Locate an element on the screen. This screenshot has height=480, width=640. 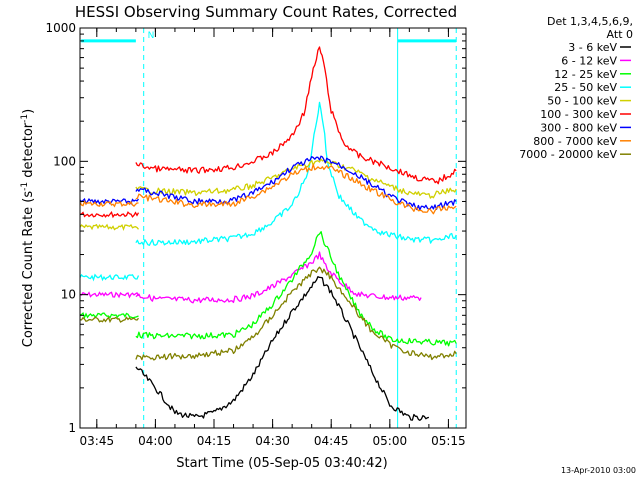
y-tick-label: 10 is located at coordinates (68, 295).